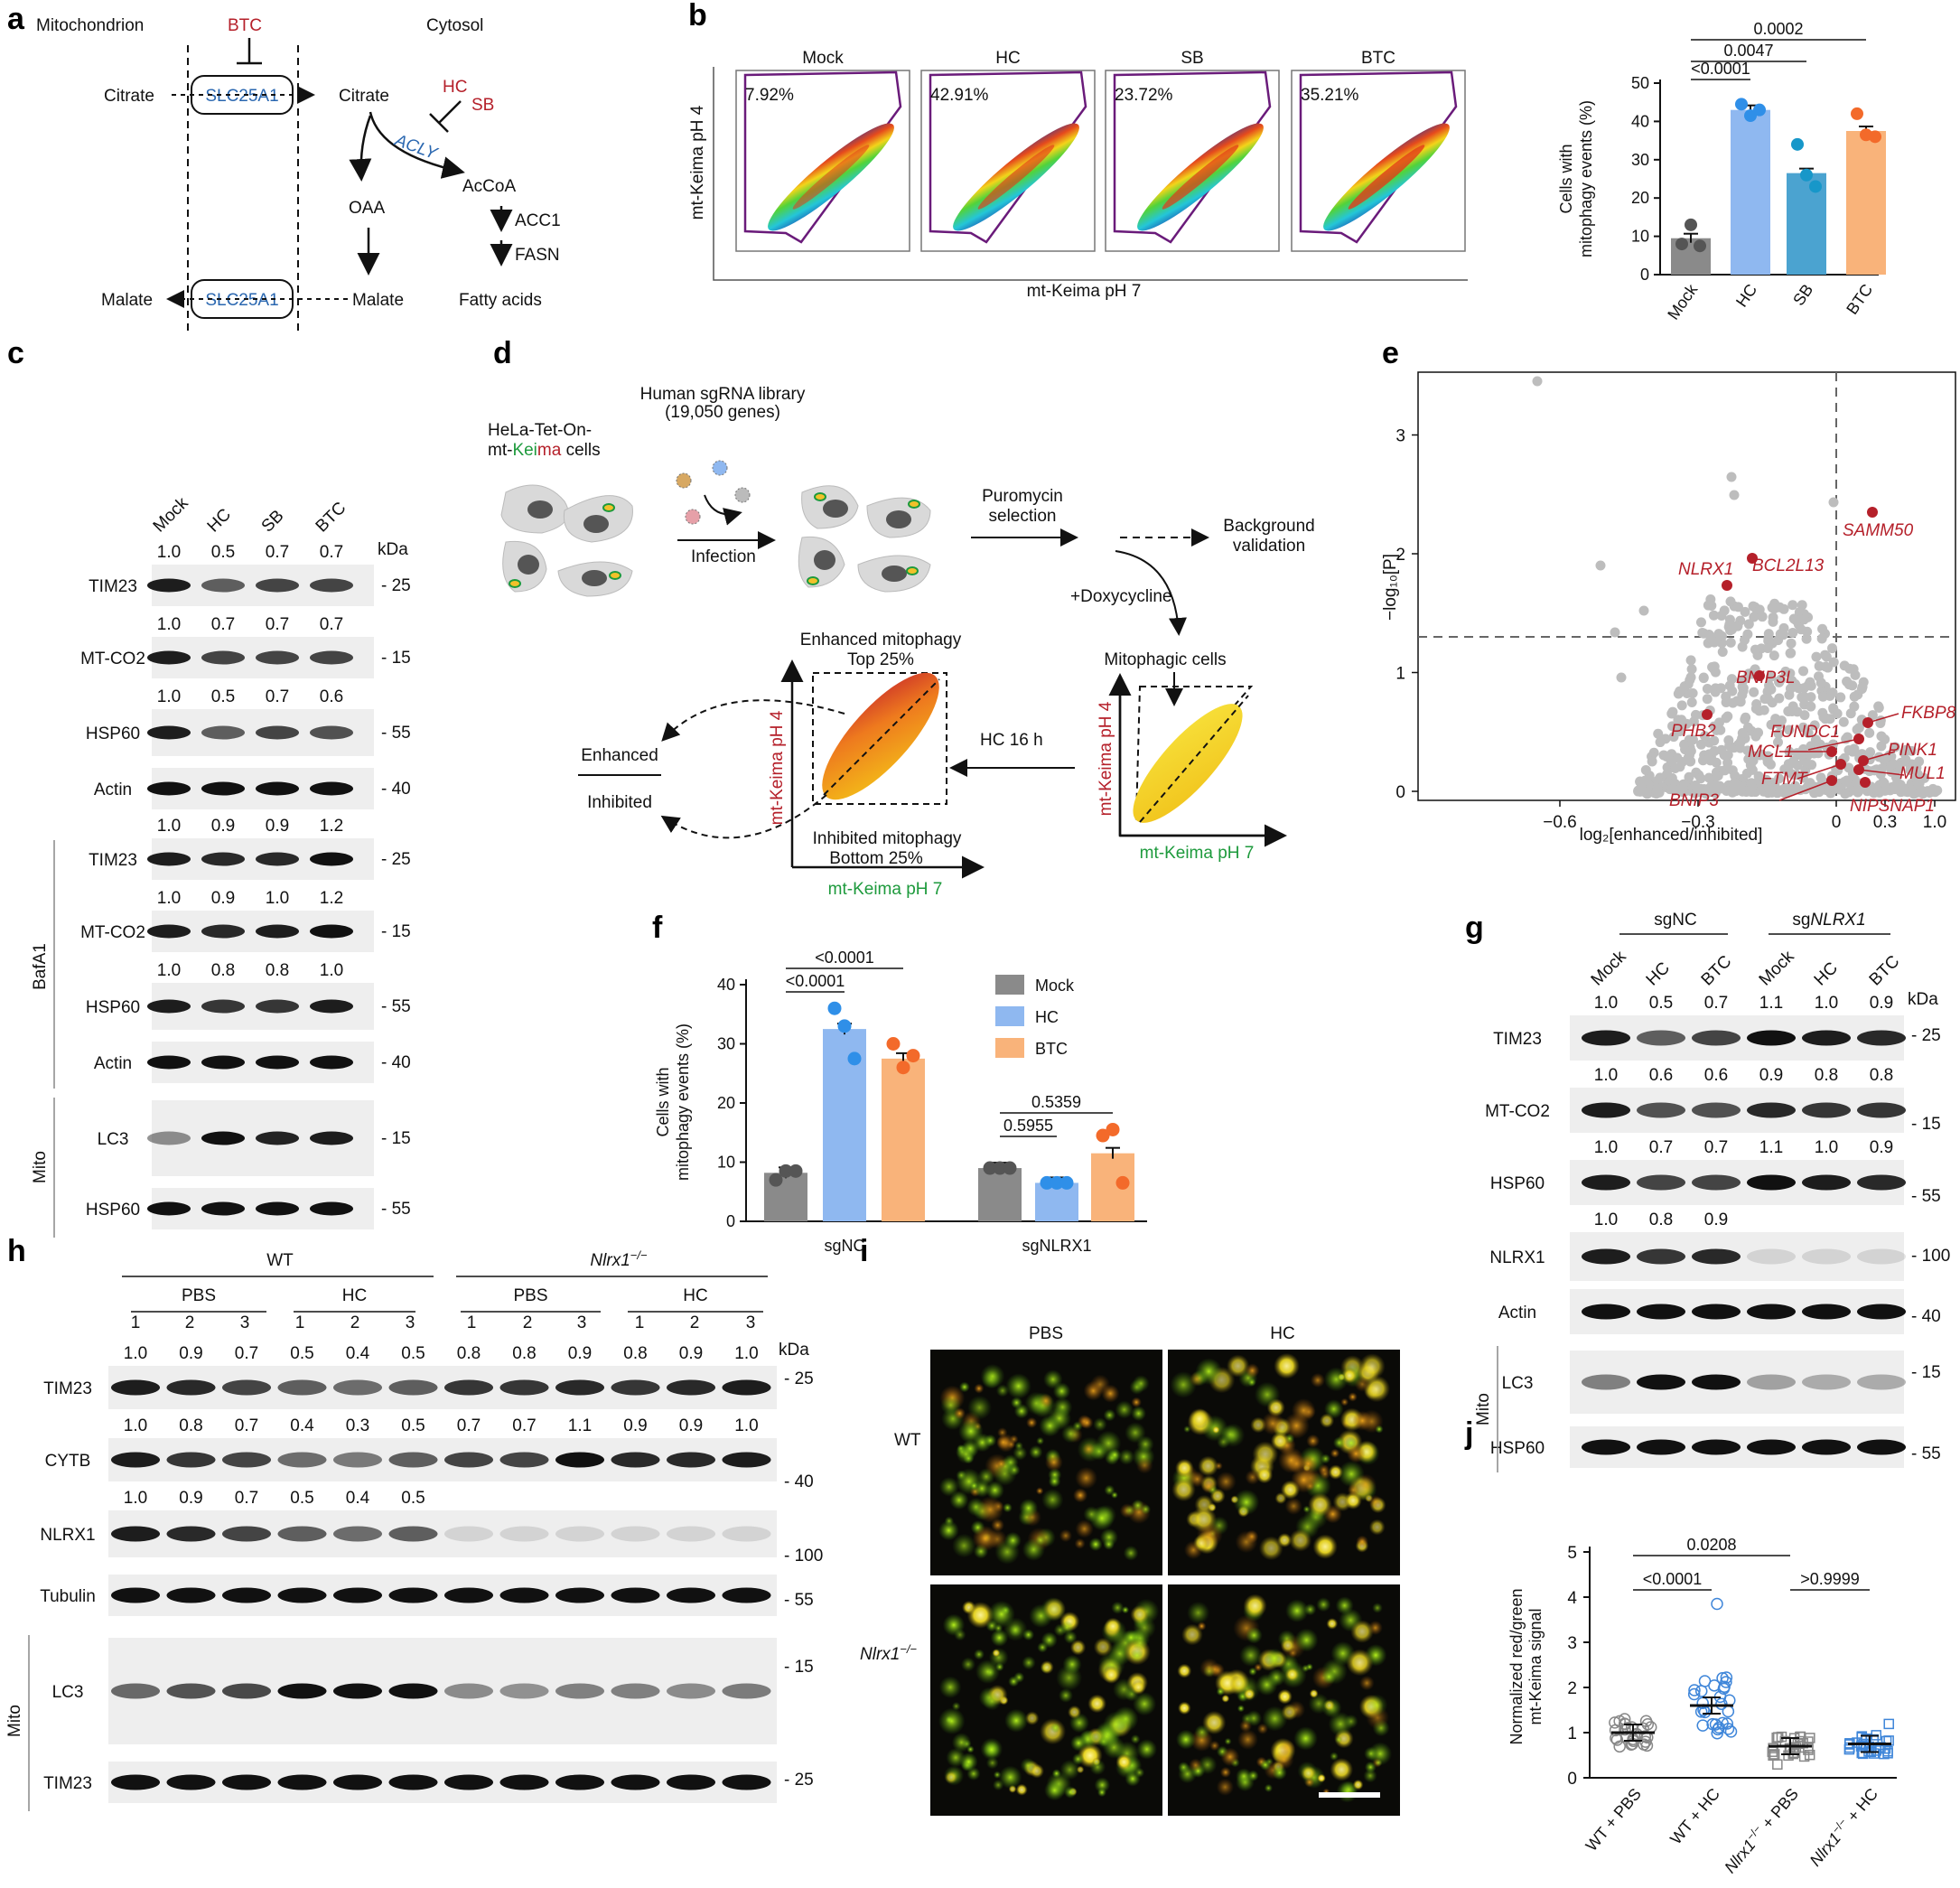  What do you see at coordinates (697, 162) in the screenshot?
I see `flow-ylabel: mt-Keima pH 4` at bounding box center [697, 162].